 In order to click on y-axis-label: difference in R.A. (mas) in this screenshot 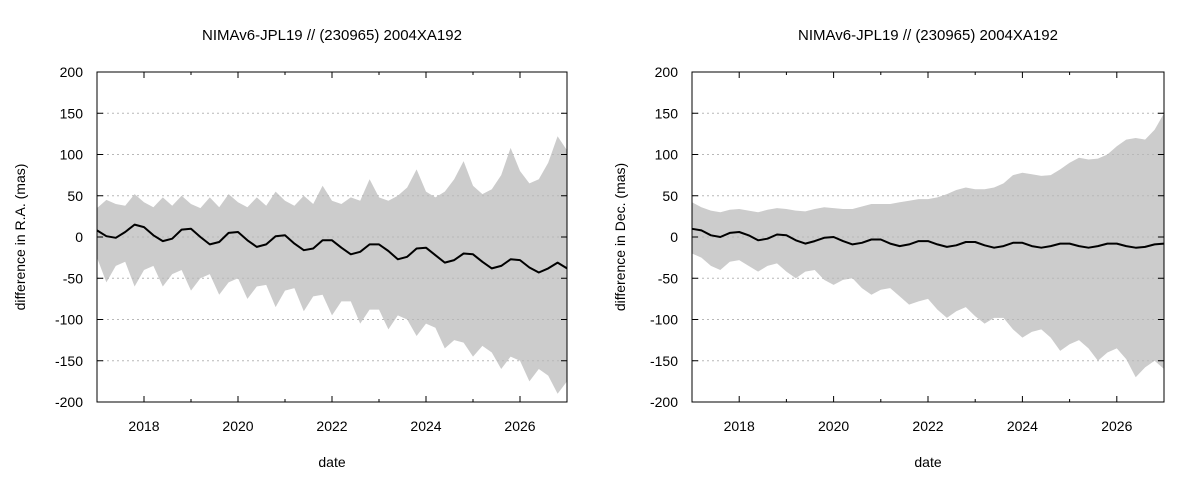, I will do `click(20, 237)`.